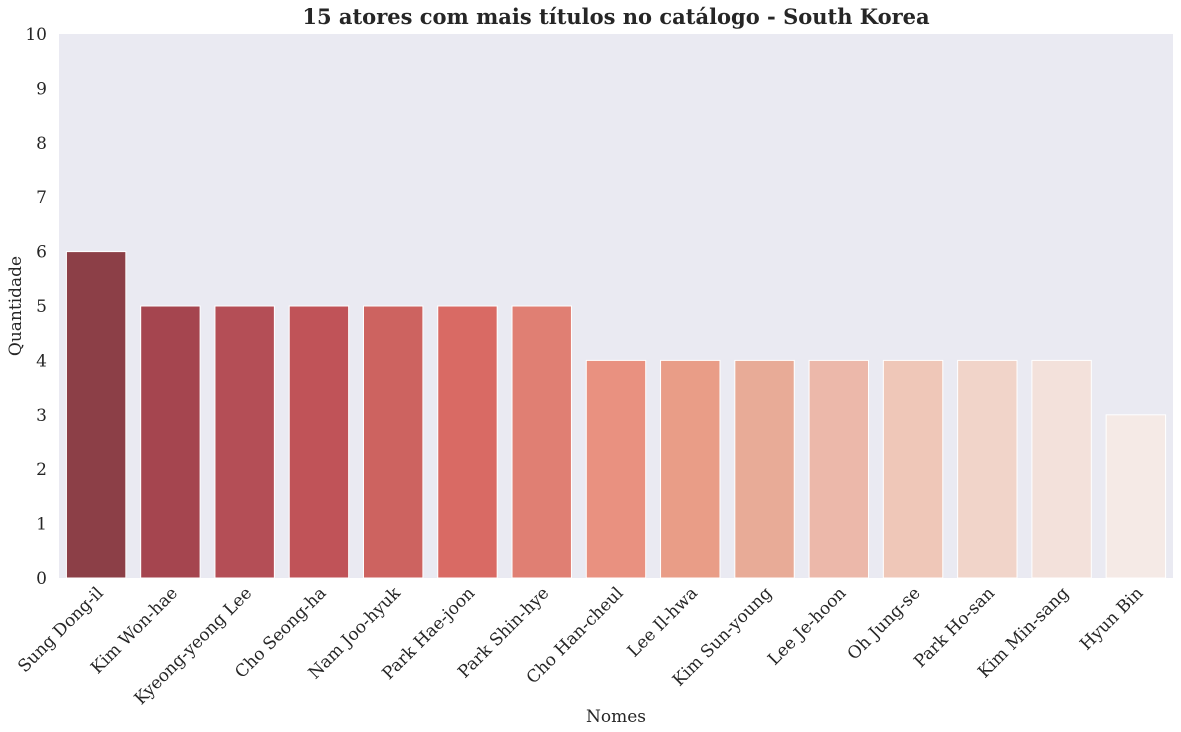 This screenshot has width=1181, height=732. What do you see at coordinates (690, 469) in the screenshot?
I see `bar-lee-il-hwa` at bounding box center [690, 469].